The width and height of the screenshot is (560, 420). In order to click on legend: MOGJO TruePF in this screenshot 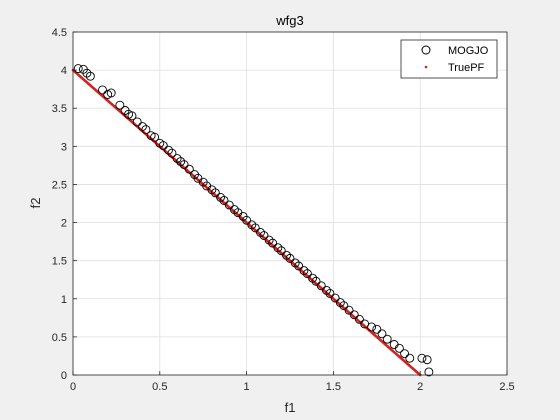, I will do `click(449, 59)`.